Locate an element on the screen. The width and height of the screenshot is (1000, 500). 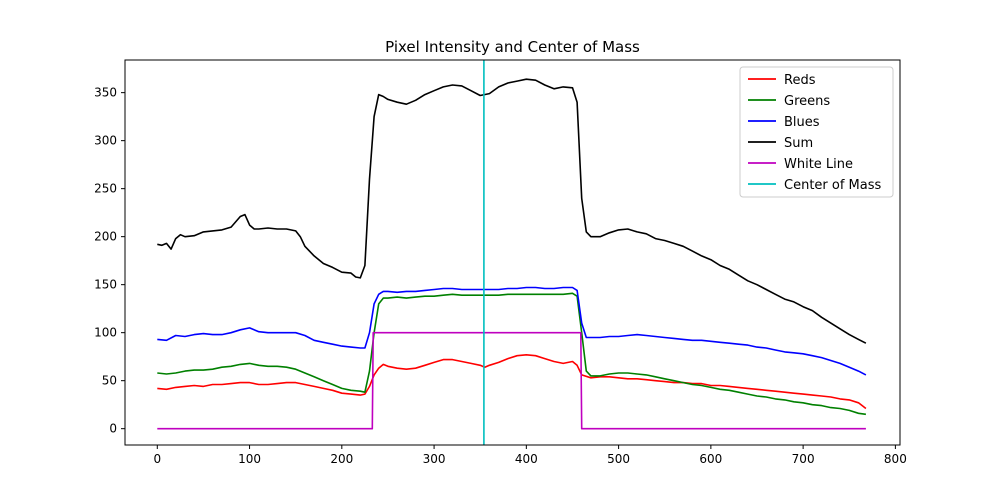
y-tick-label: 200 is located at coordinates (105, 237).